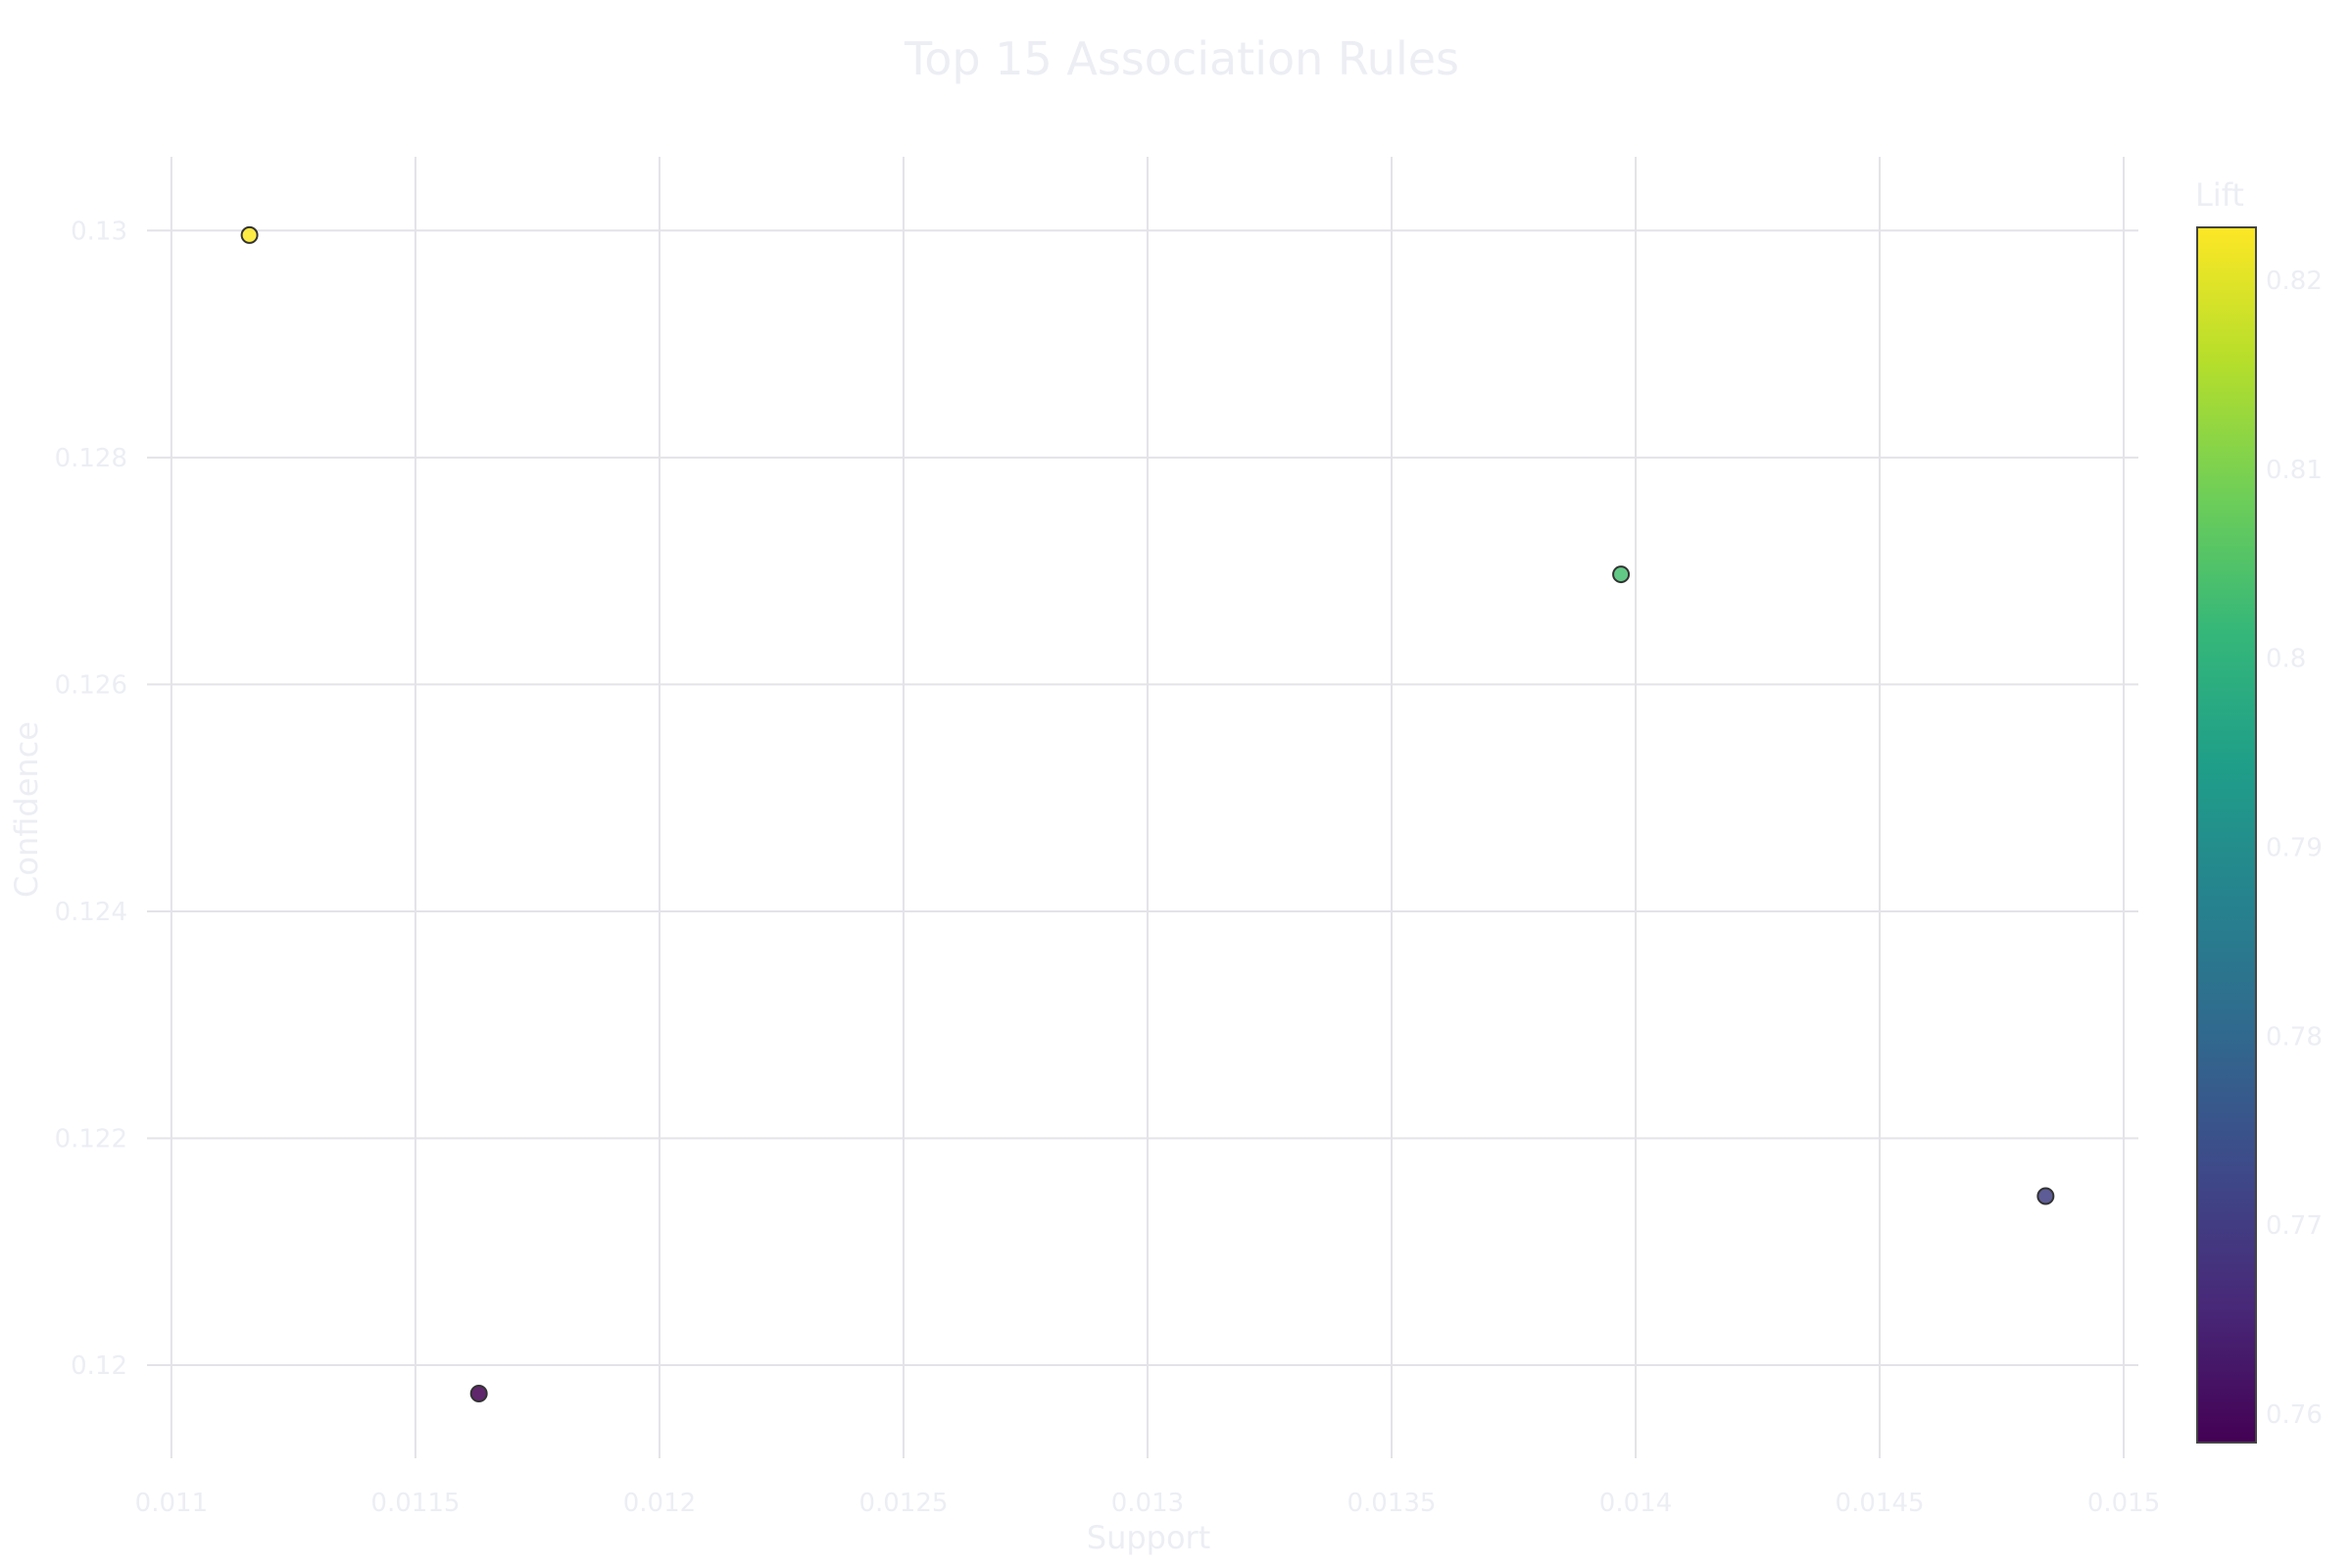 The image size is (2352, 1568). Describe the element at coordinates (99, 231) in the screenshot. I see `y-tick-label: 0.13` at that location.